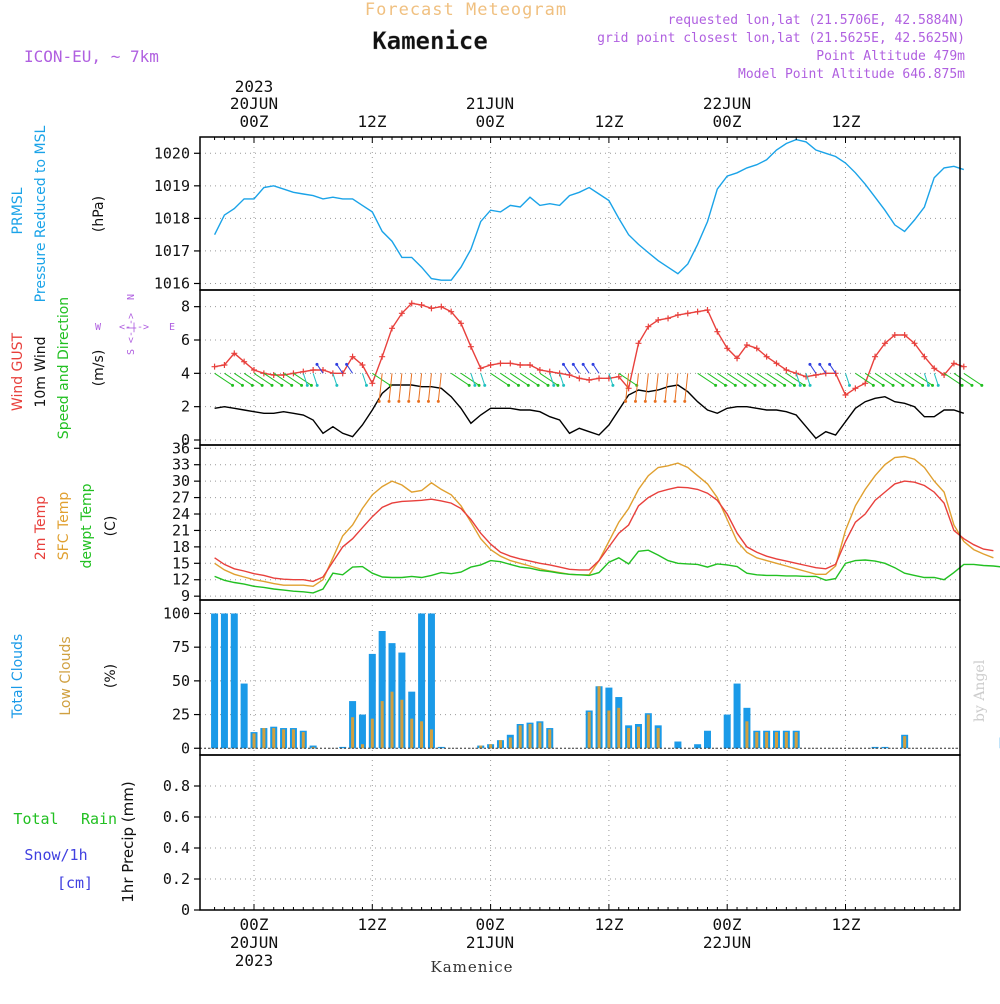 The width and height of the screenshot is (1000, 1004). What do you see at coordinates (185, 340) in the screenshot?
I see `ytick-label-p2-3: 6` at bounding box center [185, 340].